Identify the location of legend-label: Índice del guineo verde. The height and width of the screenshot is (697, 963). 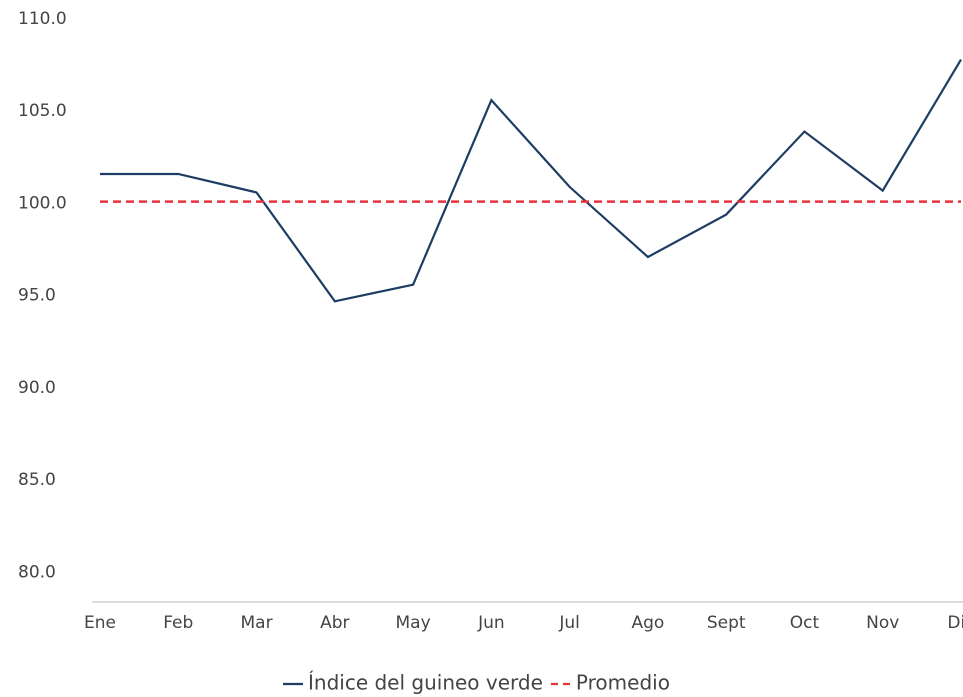
(425, 683).